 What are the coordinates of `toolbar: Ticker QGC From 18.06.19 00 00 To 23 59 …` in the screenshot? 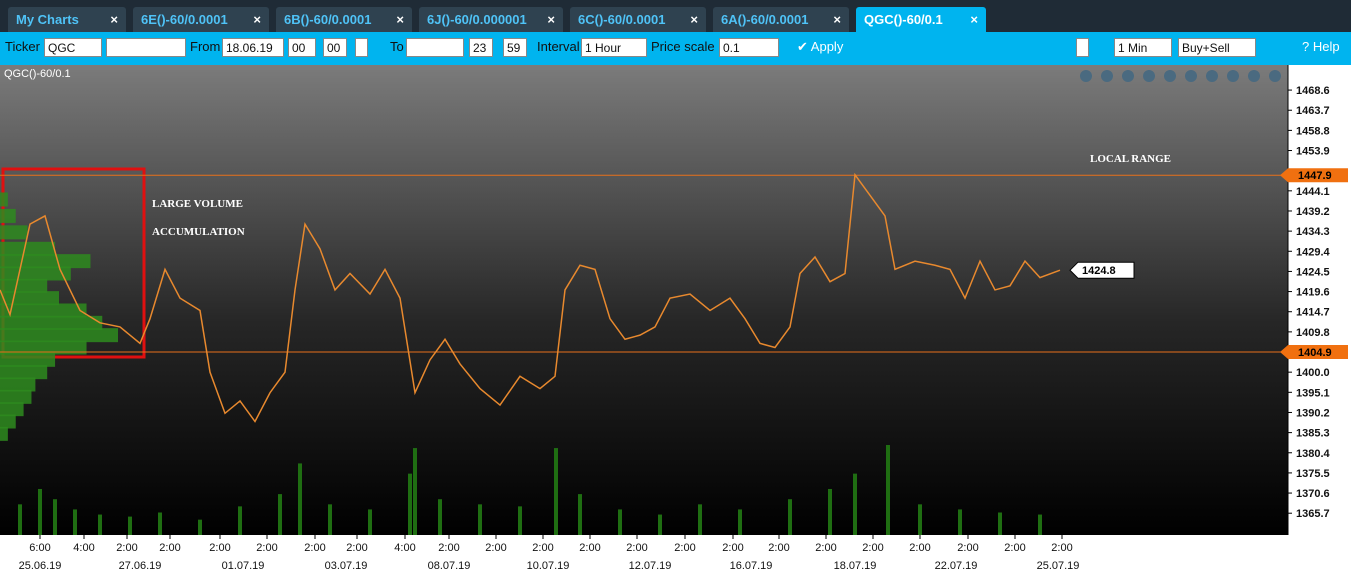 It's located at (675, 48).